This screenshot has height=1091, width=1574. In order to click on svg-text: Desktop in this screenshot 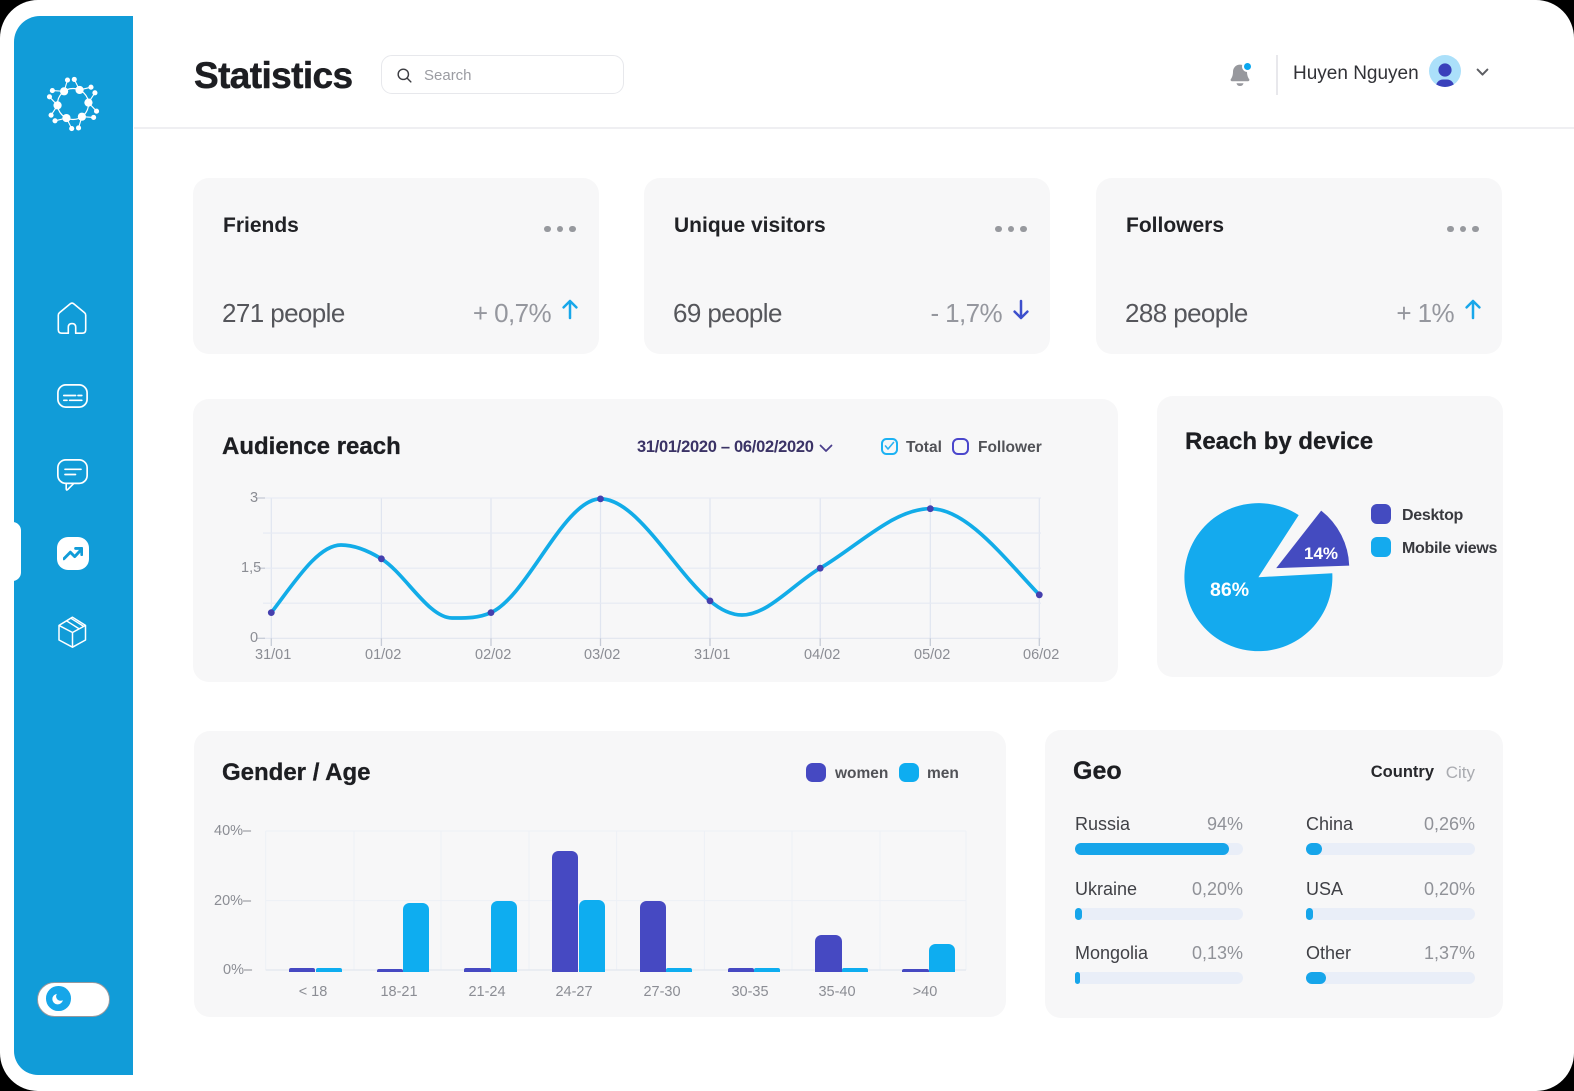, I will do `click(1433, 515)`.